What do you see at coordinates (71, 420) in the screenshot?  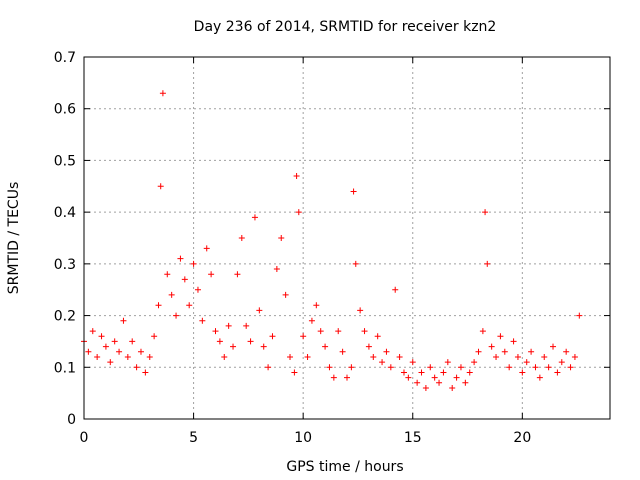 I see `y-tick-label: 0` at bounding box center [71, 420].